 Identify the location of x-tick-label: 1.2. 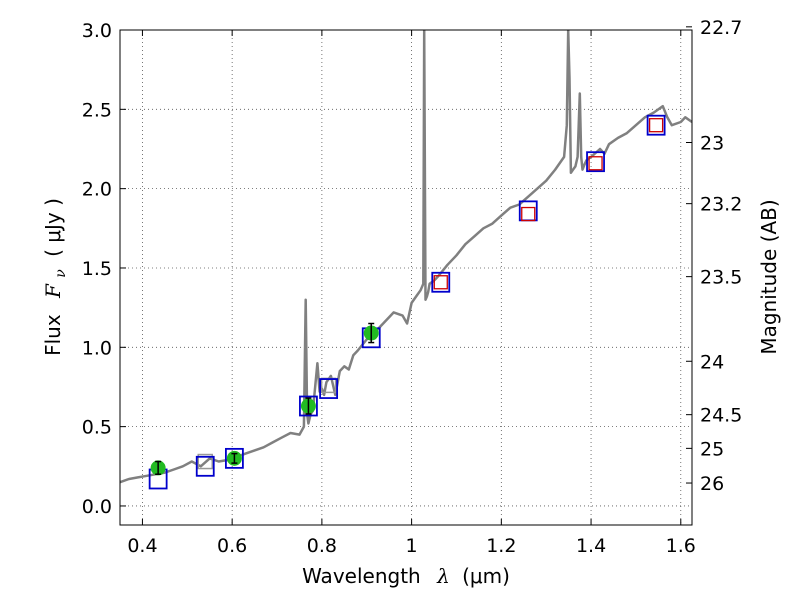
(501, 546).